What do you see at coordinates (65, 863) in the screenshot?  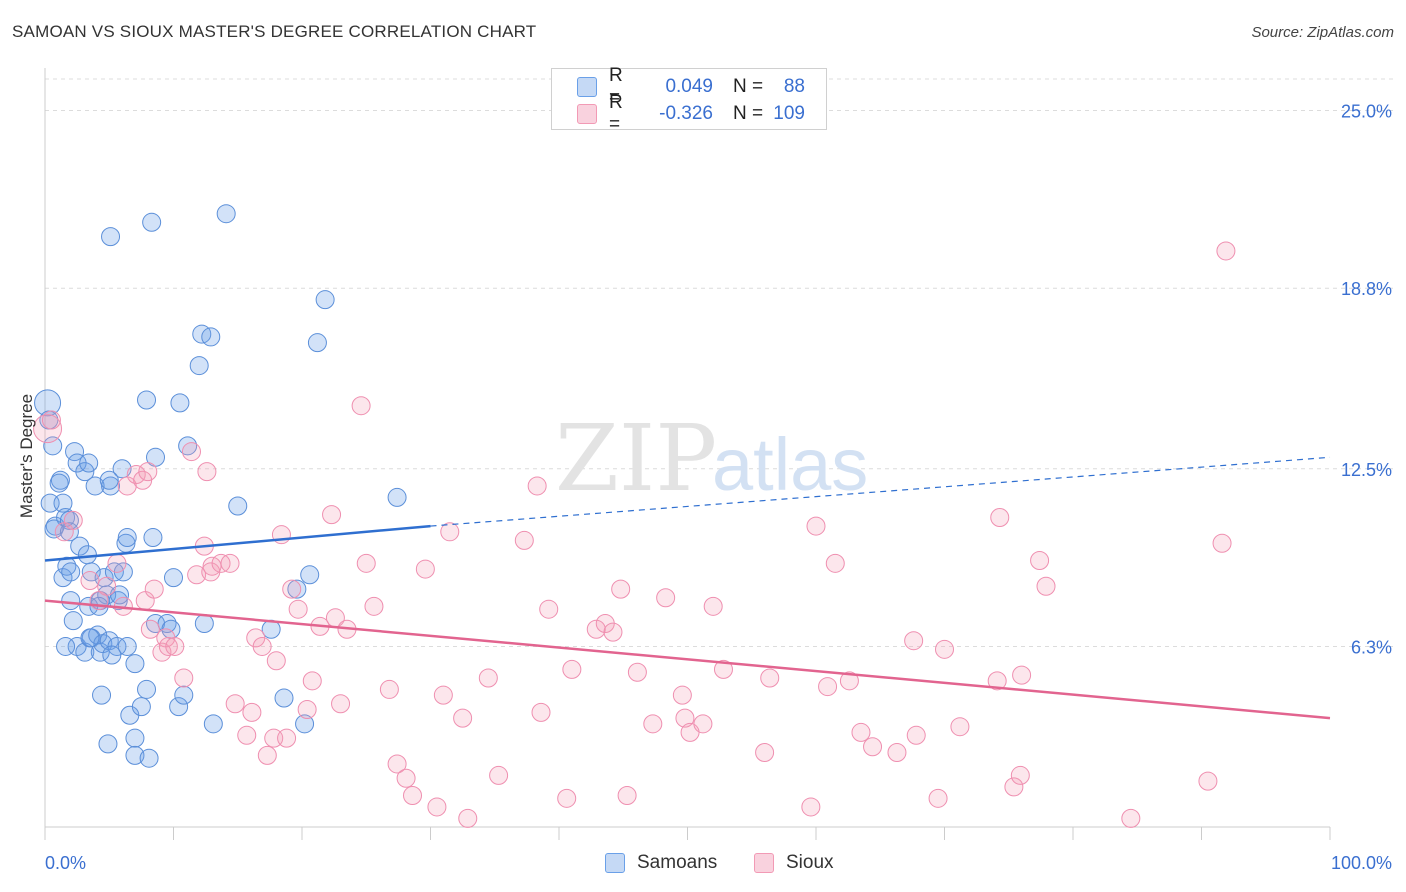 I see `x-tick-label-min: 0.0%` at bounding box center [65, 863].